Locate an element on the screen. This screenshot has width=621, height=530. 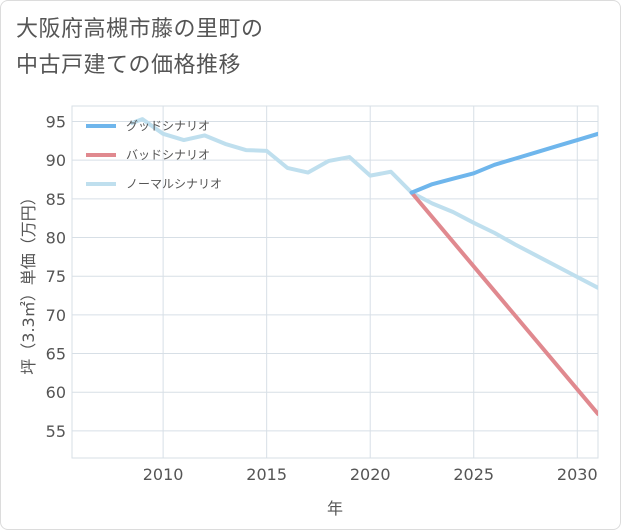
x-tick-label: 2015 is located at coordinates (266, 474).